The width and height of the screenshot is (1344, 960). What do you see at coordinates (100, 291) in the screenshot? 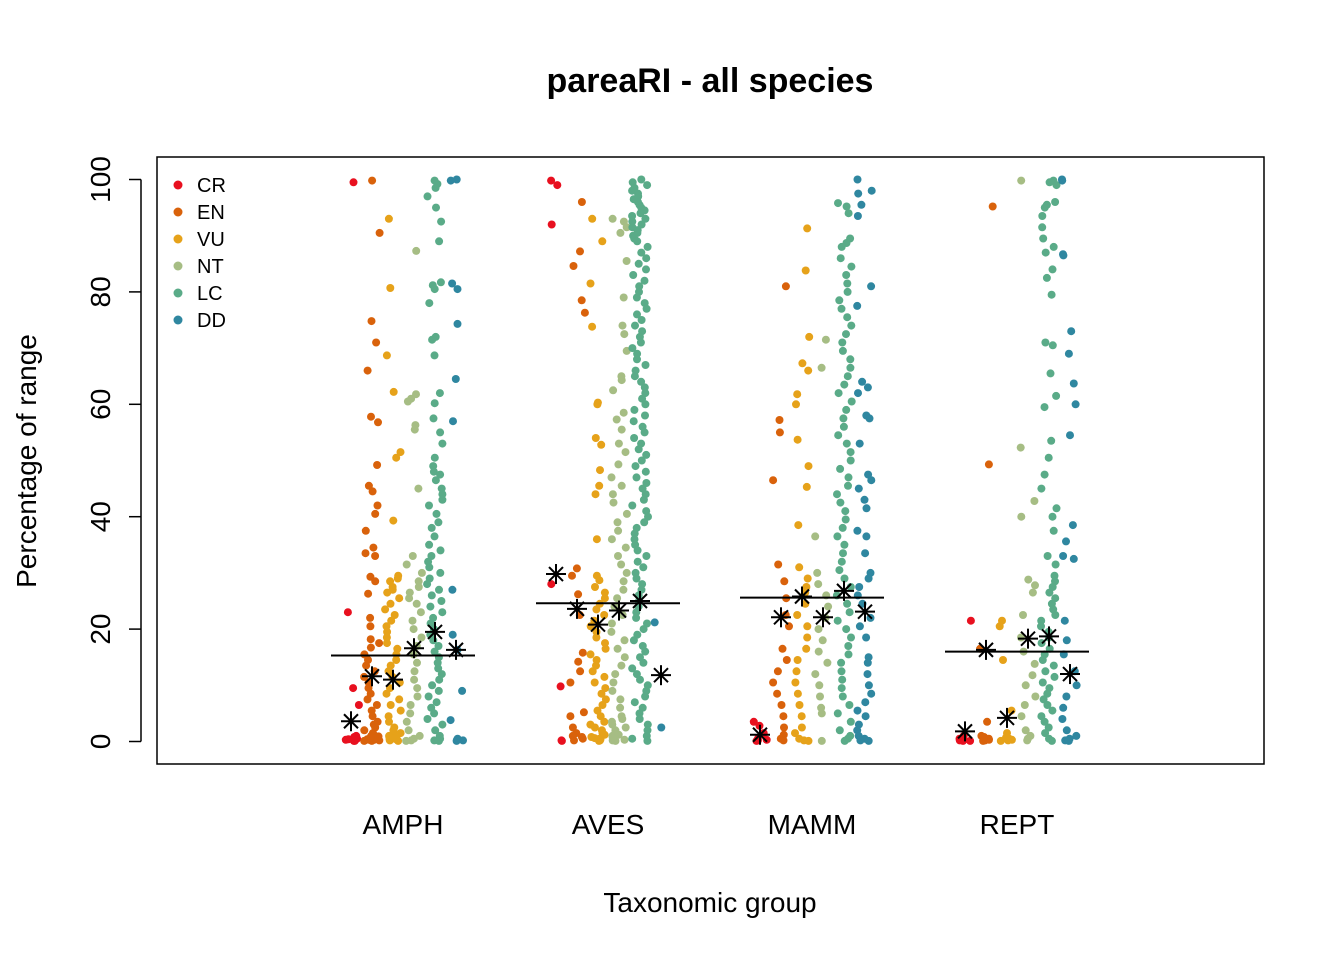
I see `y-tick-label: 80` at bounding box center [100, 291].